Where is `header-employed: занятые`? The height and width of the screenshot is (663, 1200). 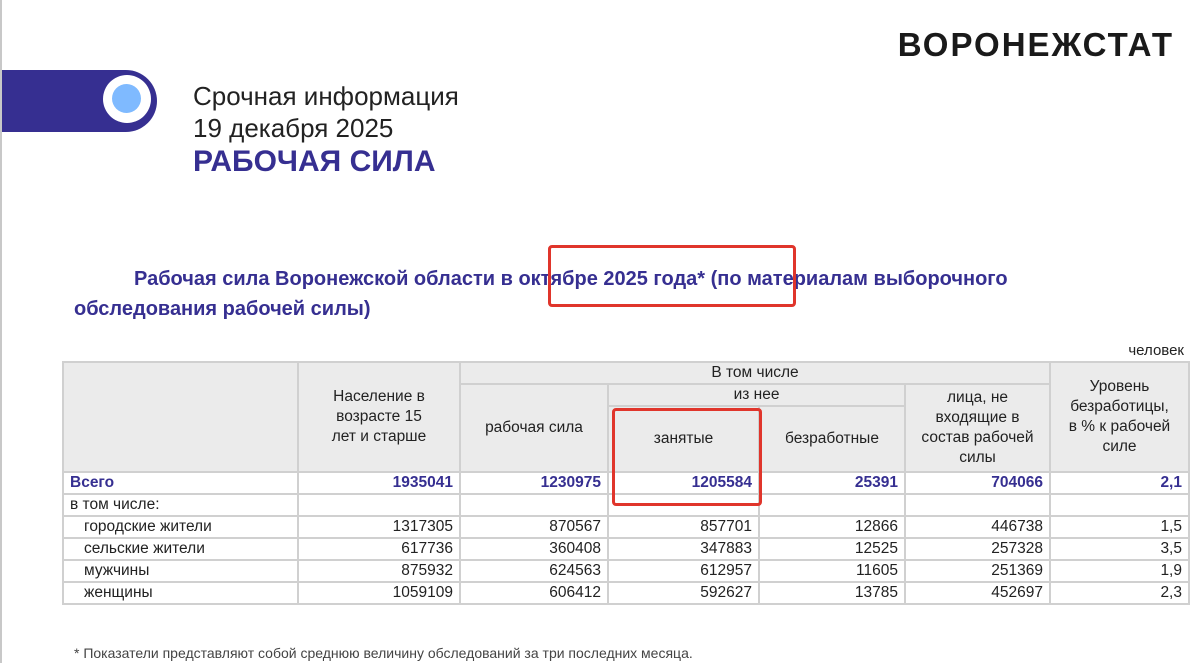
header-employed: занятые is located at coordinates (683, 439).